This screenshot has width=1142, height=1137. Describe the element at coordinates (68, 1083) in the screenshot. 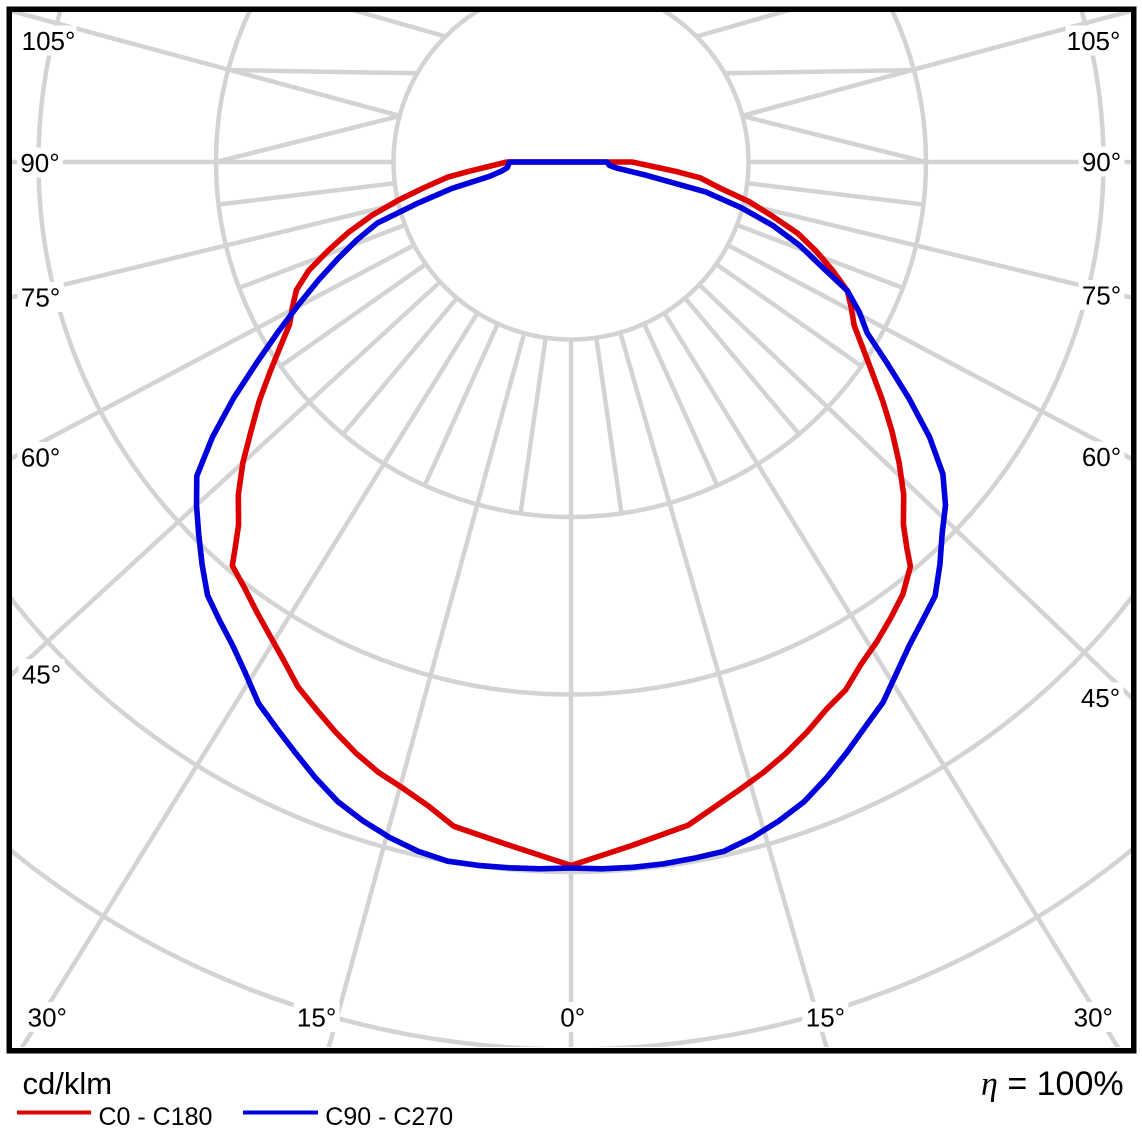

I see `svg-text: cd/klm` at that location.